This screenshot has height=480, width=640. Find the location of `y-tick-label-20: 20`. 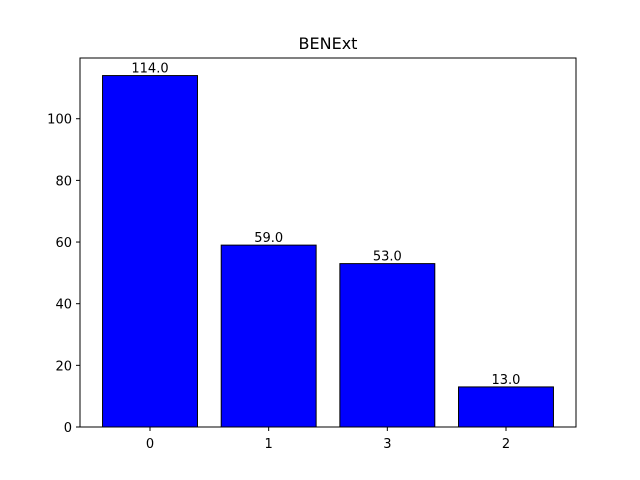

y-tick-label-20: 20 is located at coordinates (63, 366).